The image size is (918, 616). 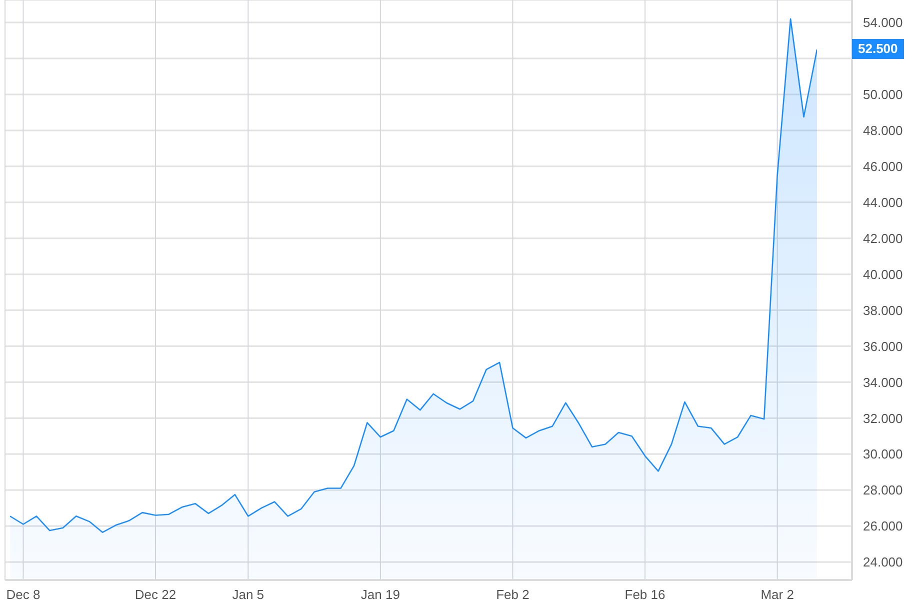 I want to click on y-tick-label: 26.000, so click(x=883, y=526).